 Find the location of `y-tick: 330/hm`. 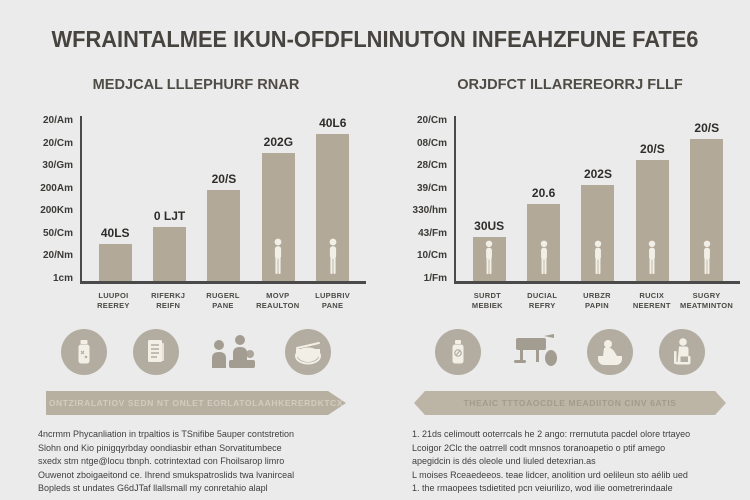

y-tick: 330/hm is located at coordinates (429, 211).